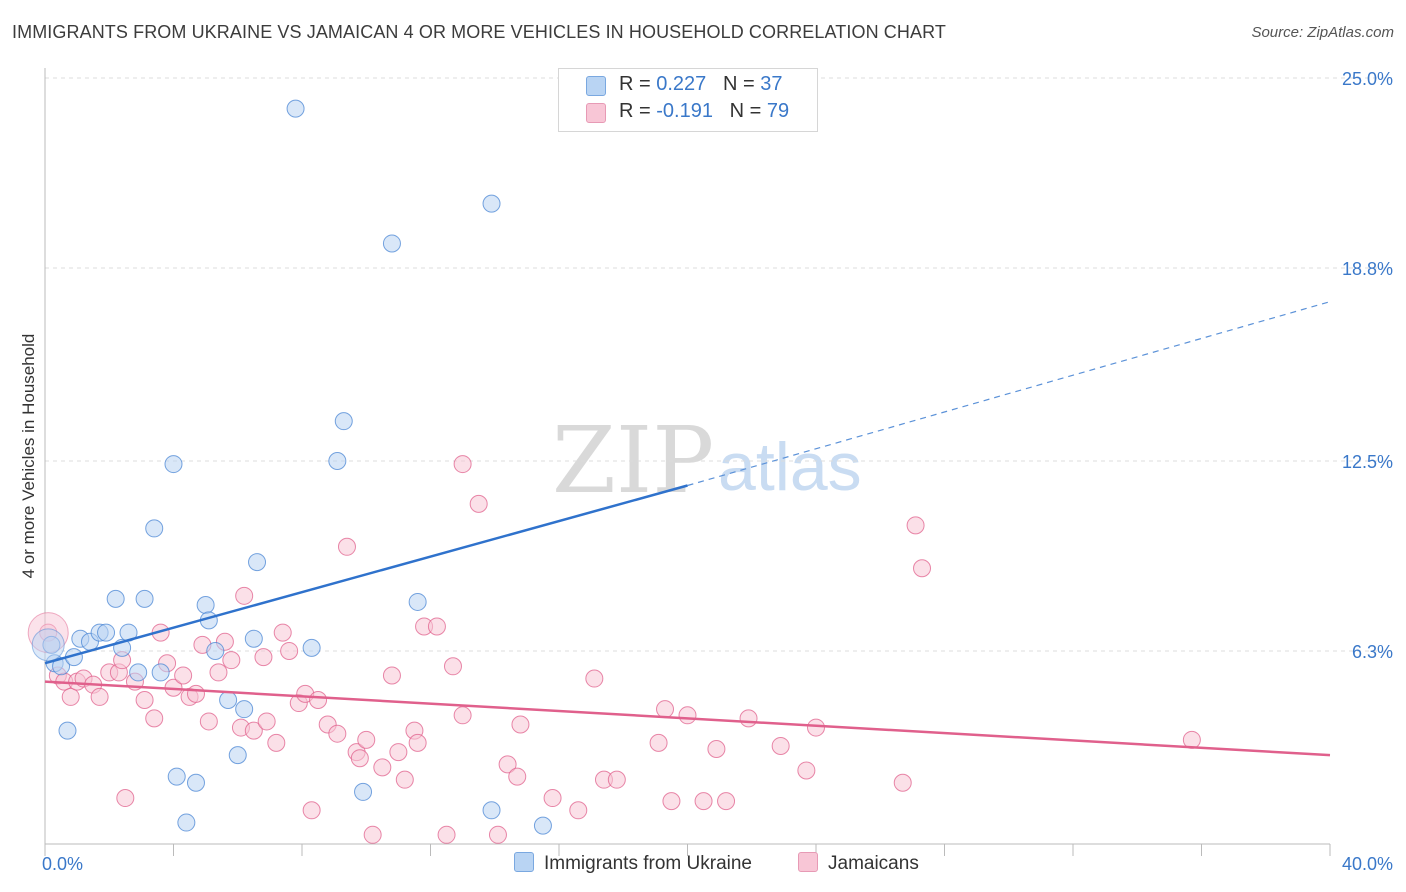  What do you see at coordinates (62, 864) in the screenshot?
I see `x-tick-label-0: 0.0%` at bounding box center [62, 864].